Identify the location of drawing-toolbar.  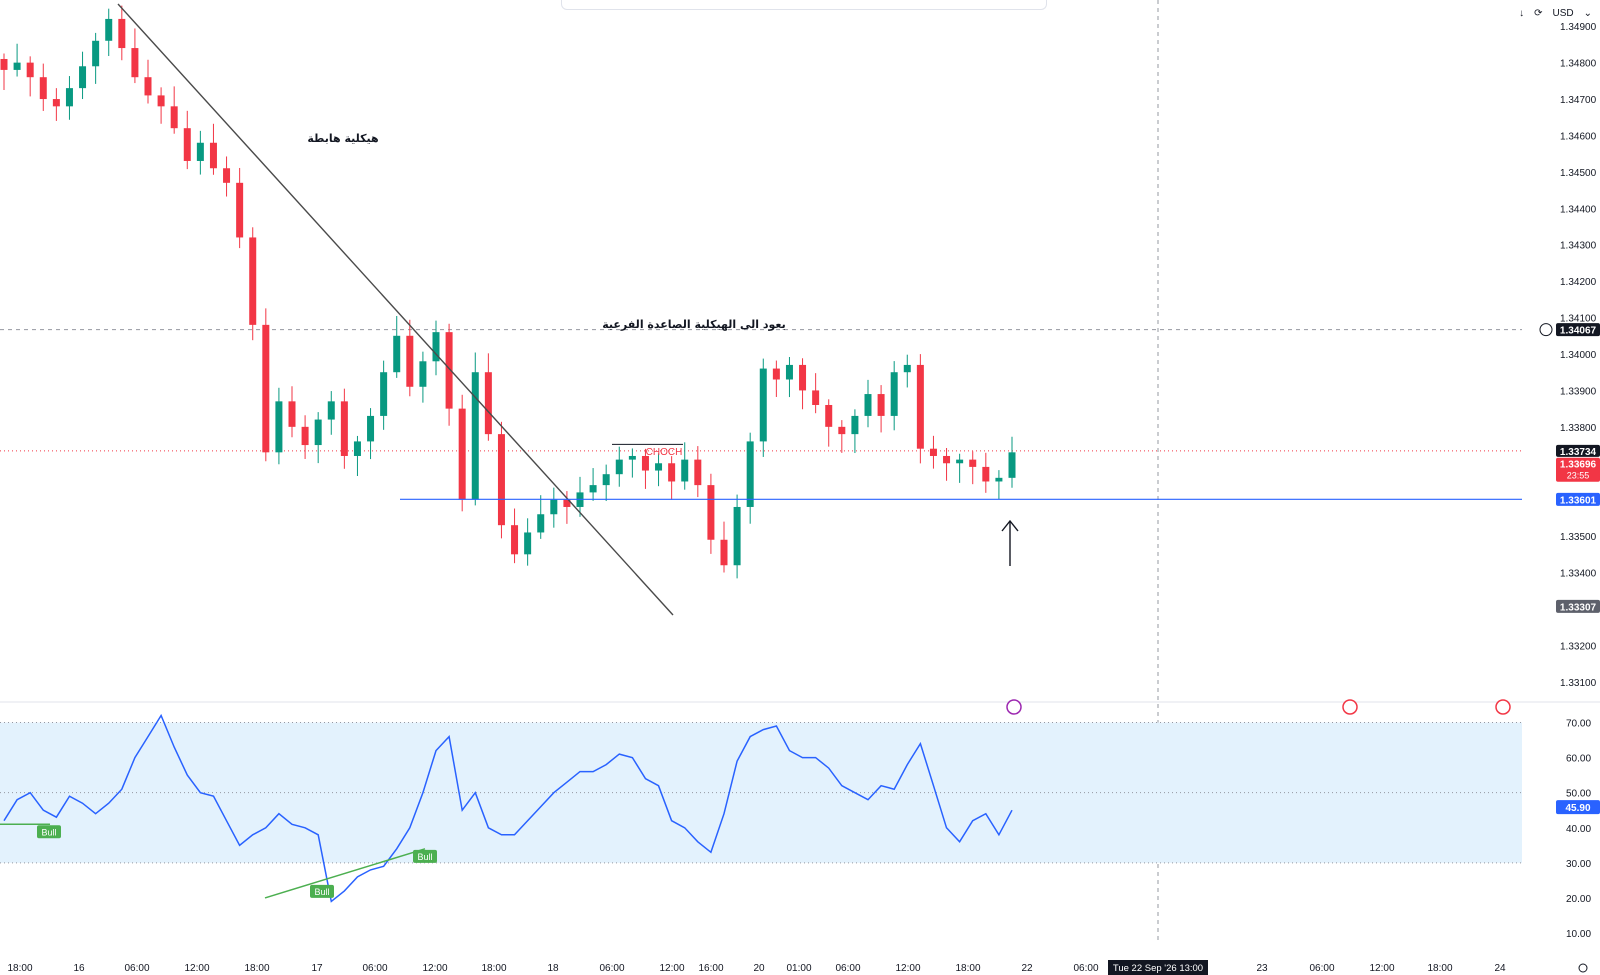
(804, 5).